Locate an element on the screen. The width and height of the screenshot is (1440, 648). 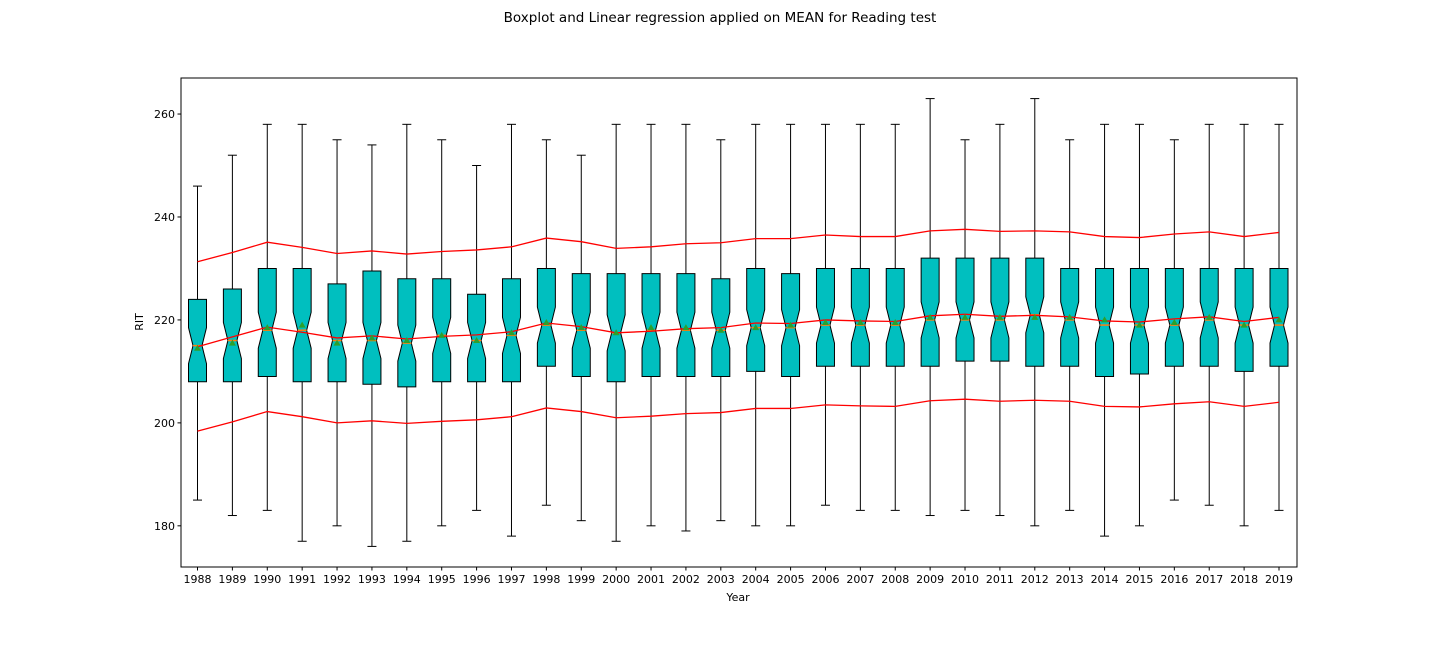
y-axis-label: RIT is located at coordinates (139, 322).